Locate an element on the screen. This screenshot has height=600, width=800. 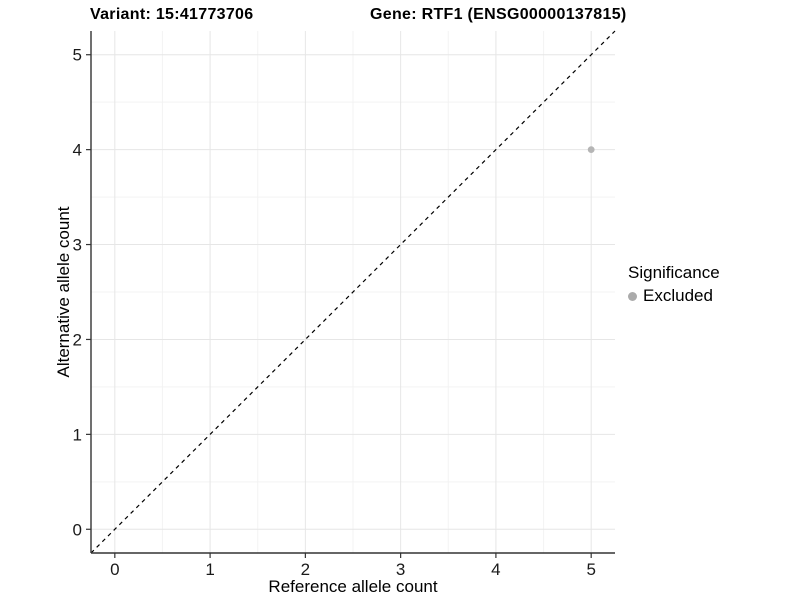
y-axis-title: Alternative allele count is located at coordinates (63, 292).